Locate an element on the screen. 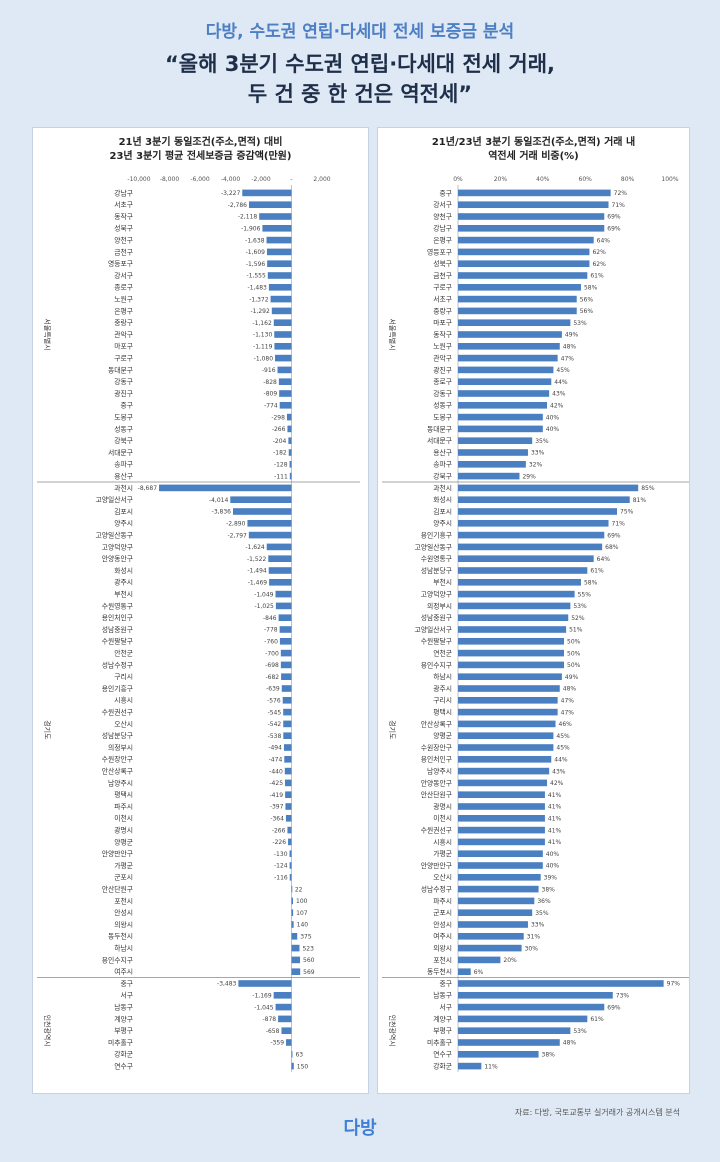  value-label: -809 is located at coordinates (271, 394).